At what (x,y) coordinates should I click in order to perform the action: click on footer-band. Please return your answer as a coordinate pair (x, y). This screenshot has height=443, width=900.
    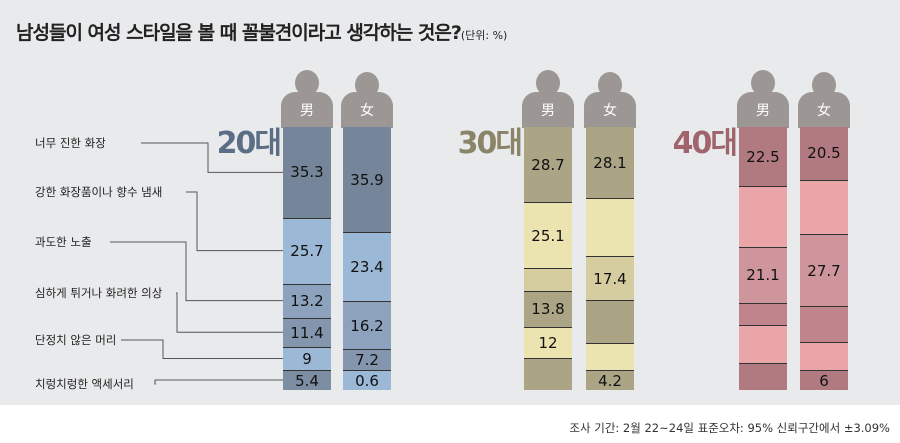
    Looking at the image, I should click on (450, 424).